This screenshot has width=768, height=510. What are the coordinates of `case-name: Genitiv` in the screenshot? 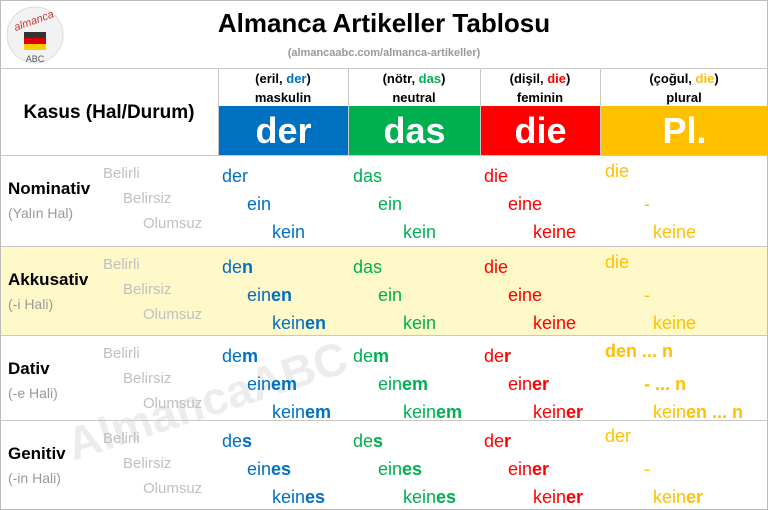 It's located at (37, 453).